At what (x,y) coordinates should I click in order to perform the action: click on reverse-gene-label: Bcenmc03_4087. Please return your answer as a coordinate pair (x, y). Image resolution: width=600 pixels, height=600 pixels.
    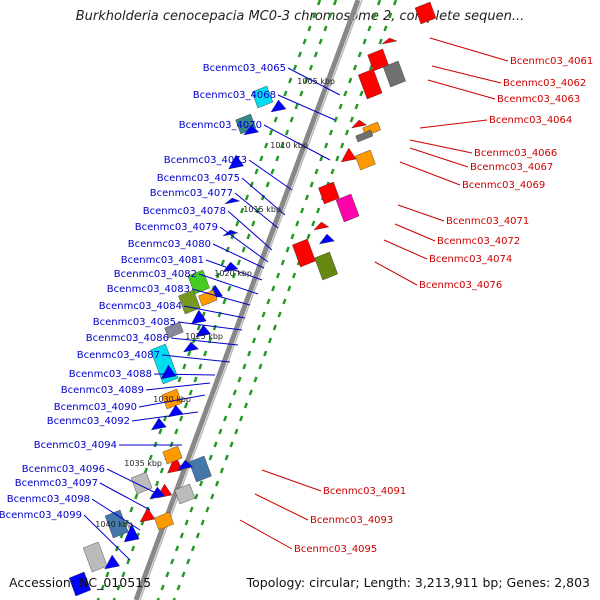
    Looking at the image, I should click on (118, 355).